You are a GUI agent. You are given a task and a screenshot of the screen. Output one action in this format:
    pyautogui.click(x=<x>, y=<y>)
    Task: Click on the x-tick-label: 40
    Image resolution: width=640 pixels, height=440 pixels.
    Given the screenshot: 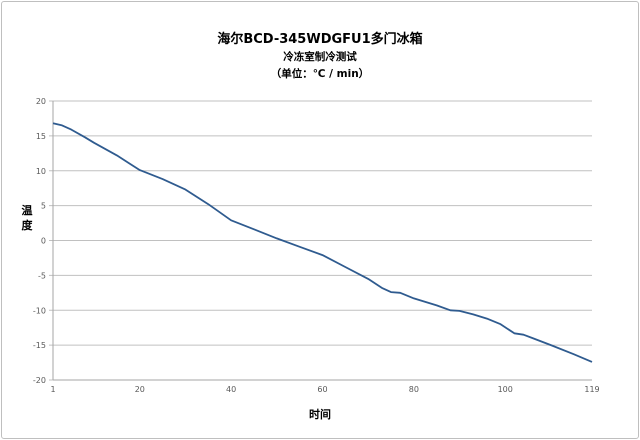 What is the action you would take?
    pyautogui.click(x=231, y=389)
    